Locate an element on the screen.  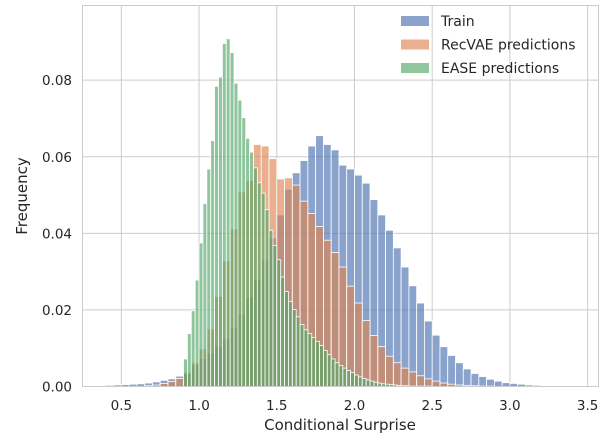
x-tick-label: 1.0 is located at coordinates (198, 406).